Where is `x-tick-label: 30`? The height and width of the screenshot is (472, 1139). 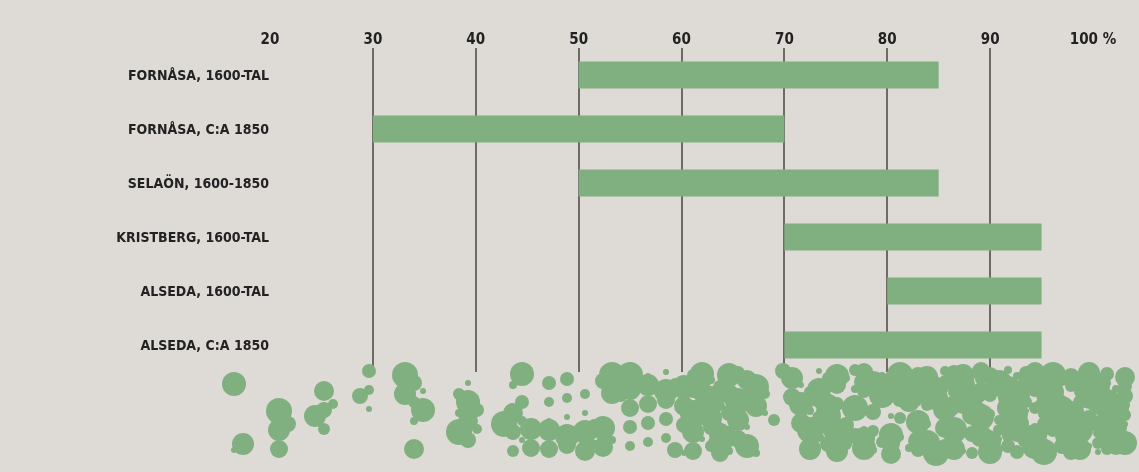
x-tick-label: 30 is located at coordinates (373, 39).